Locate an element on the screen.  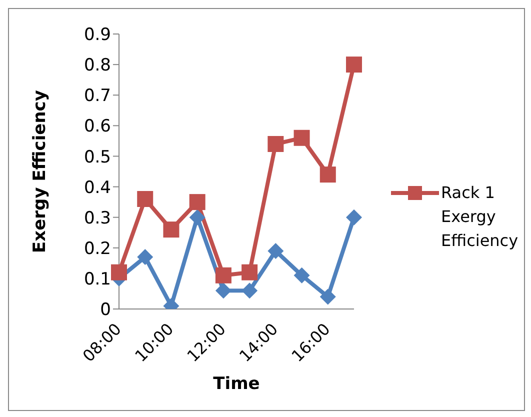
y-tick-label: 0.4 is located at coordinates (97, 188).